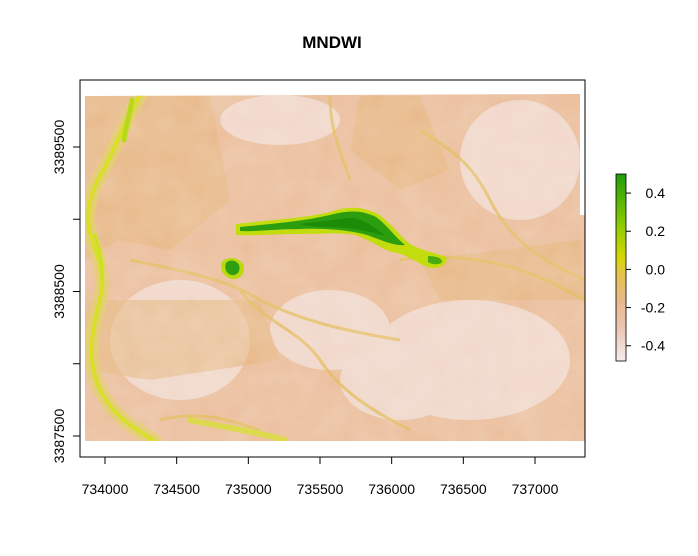 This screenshot has width=698, height=556. Describe the element at coordinates (640, 267) in the screenshot. I see `legend-colorbar: 0.4 0.2 0.0 -0.2 -0.4` at that location.